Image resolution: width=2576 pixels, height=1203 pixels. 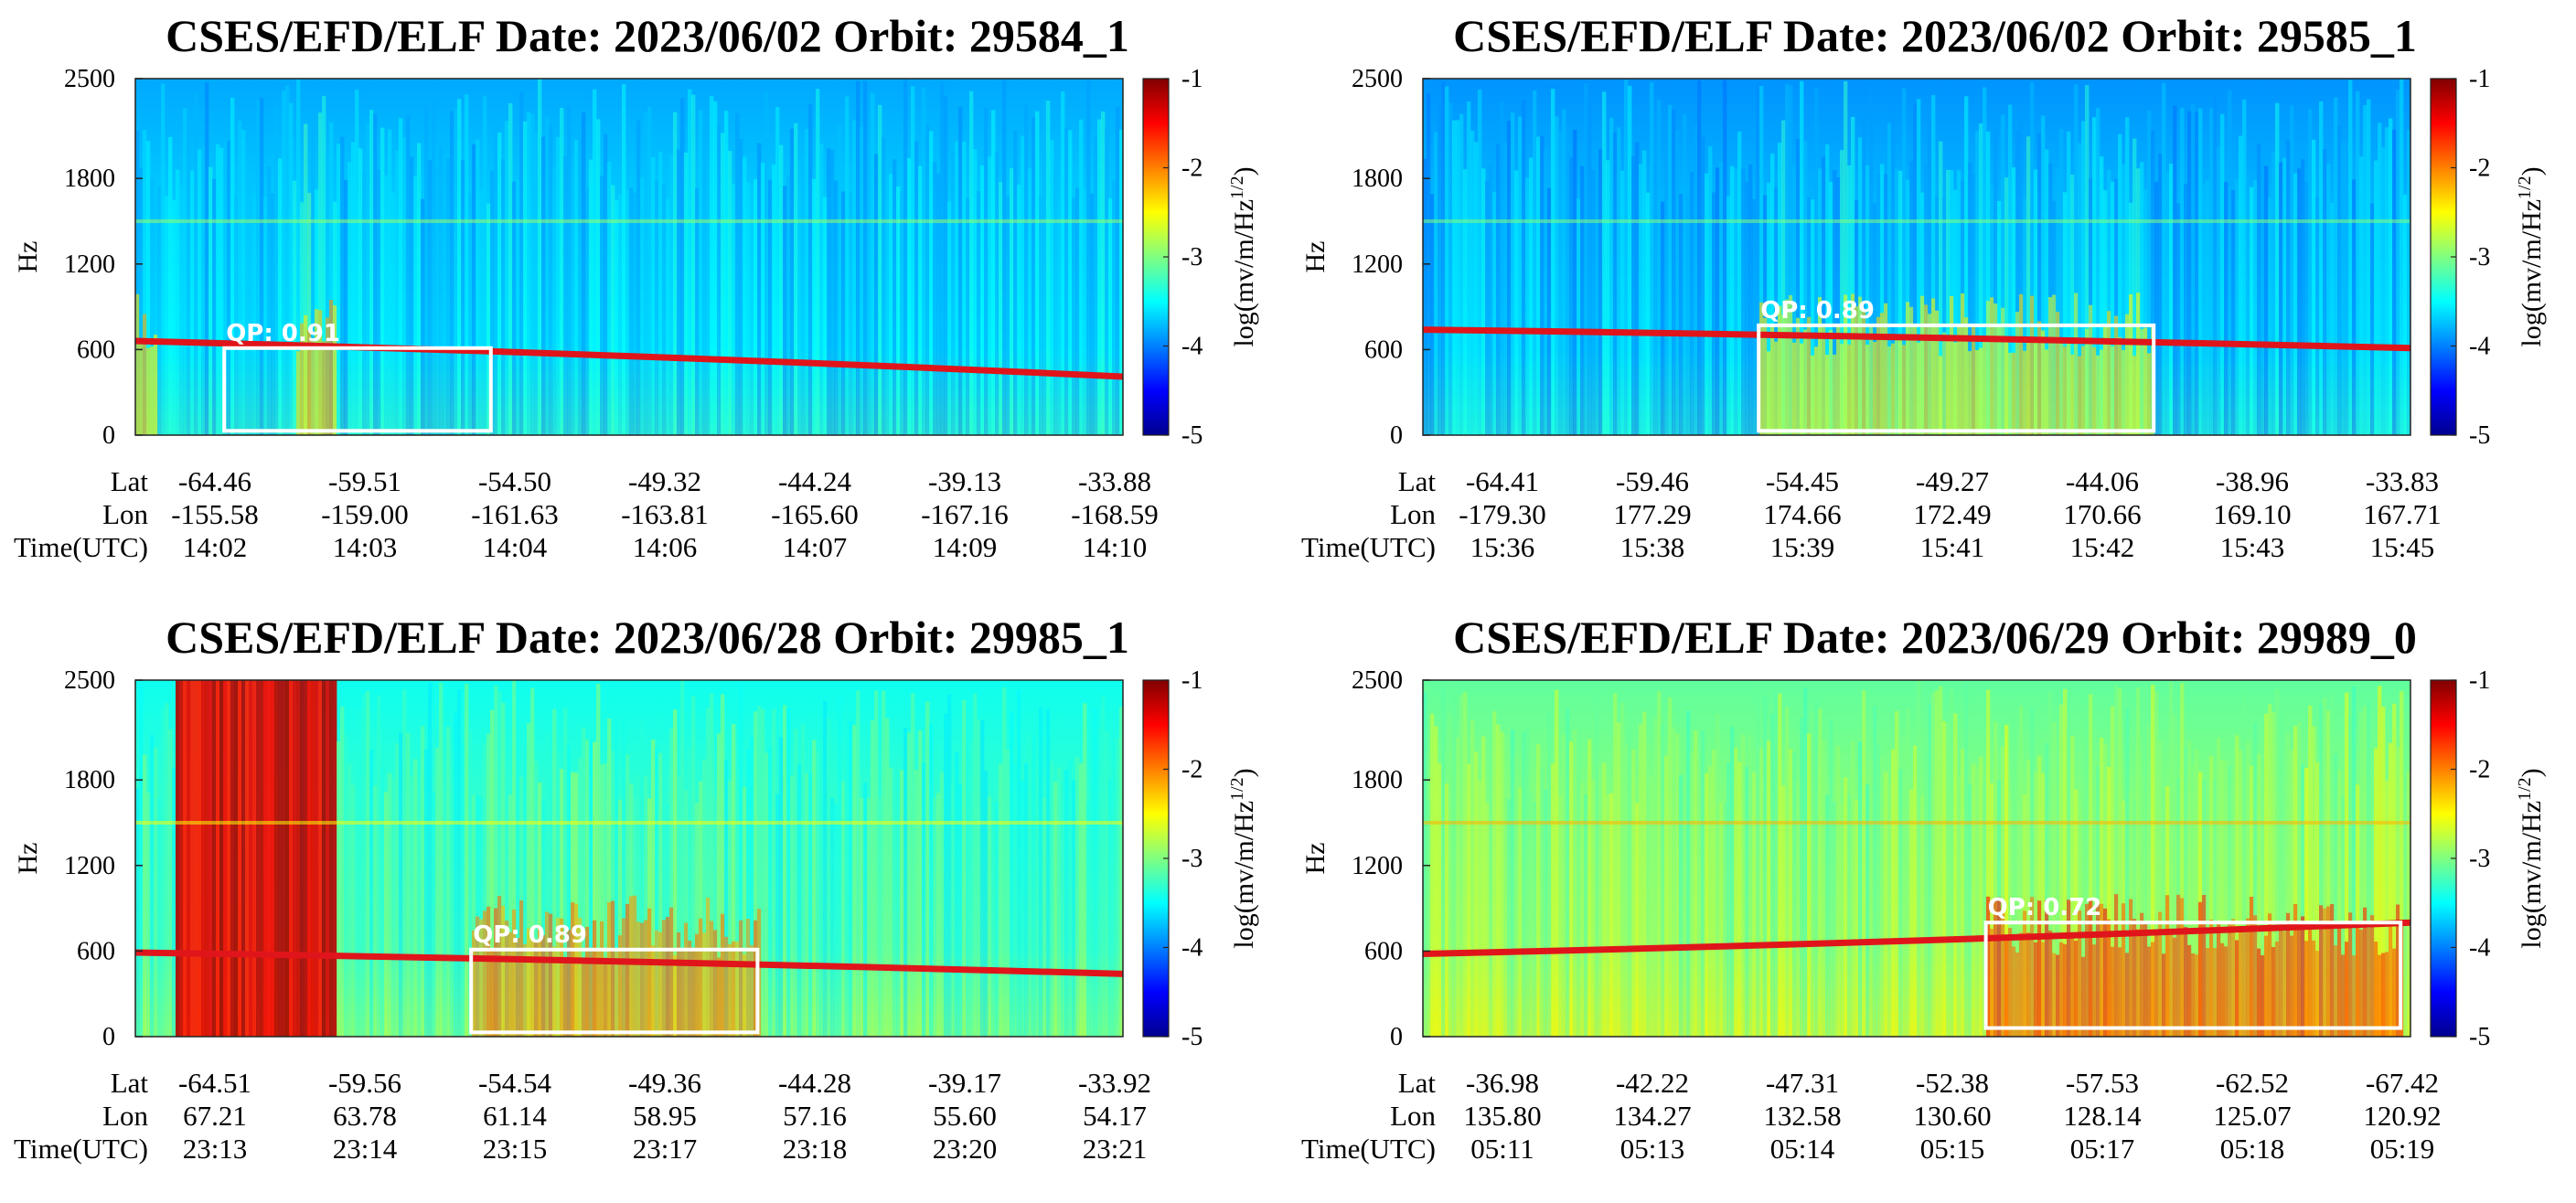 What do you see at coordinates (125, 514) in the screenshot?
I see `row-label: Lon` at bounding box center [125, 514].